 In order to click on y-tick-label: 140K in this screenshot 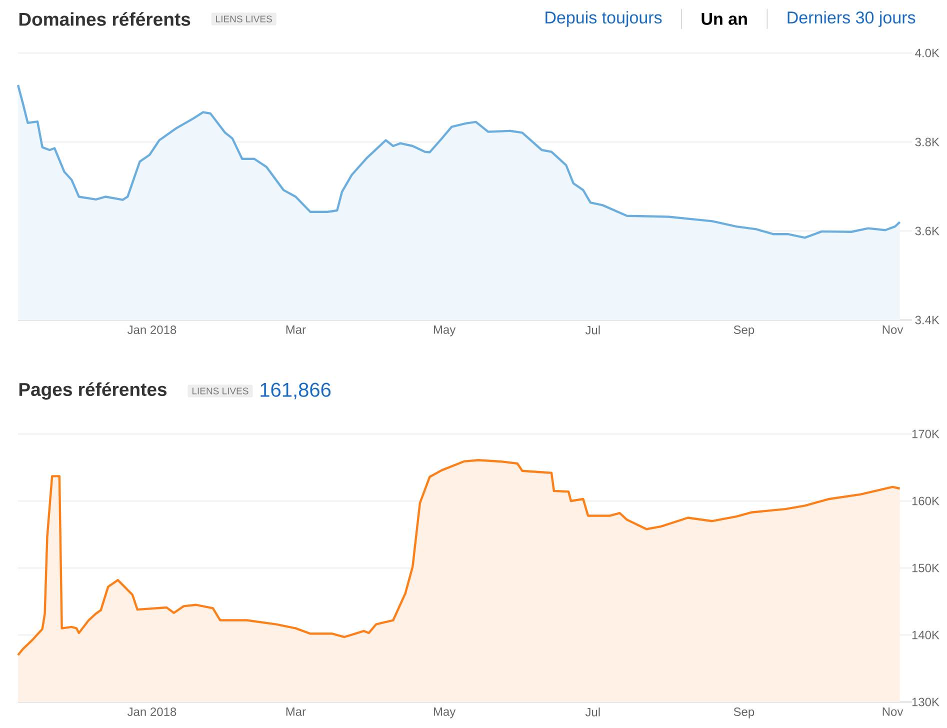, I will do `click(926, 635)`.